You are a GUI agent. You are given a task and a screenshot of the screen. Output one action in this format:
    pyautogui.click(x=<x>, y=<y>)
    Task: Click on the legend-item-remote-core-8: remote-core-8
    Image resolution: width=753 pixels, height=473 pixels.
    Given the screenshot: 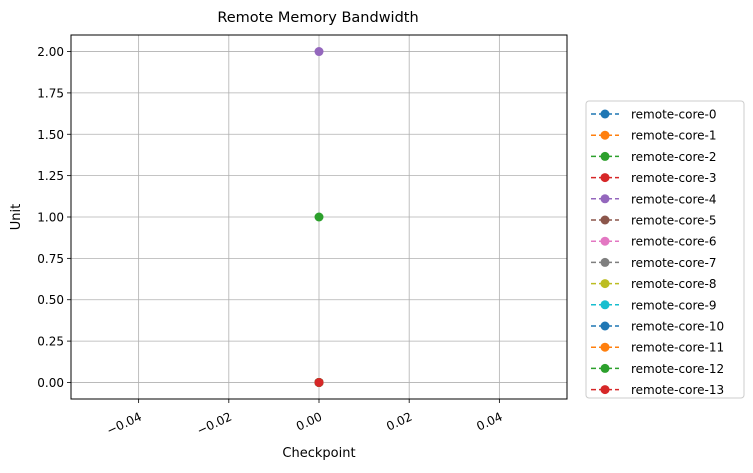 What is the action you would take?
    pyautogui.click(x=653, y=284)
    